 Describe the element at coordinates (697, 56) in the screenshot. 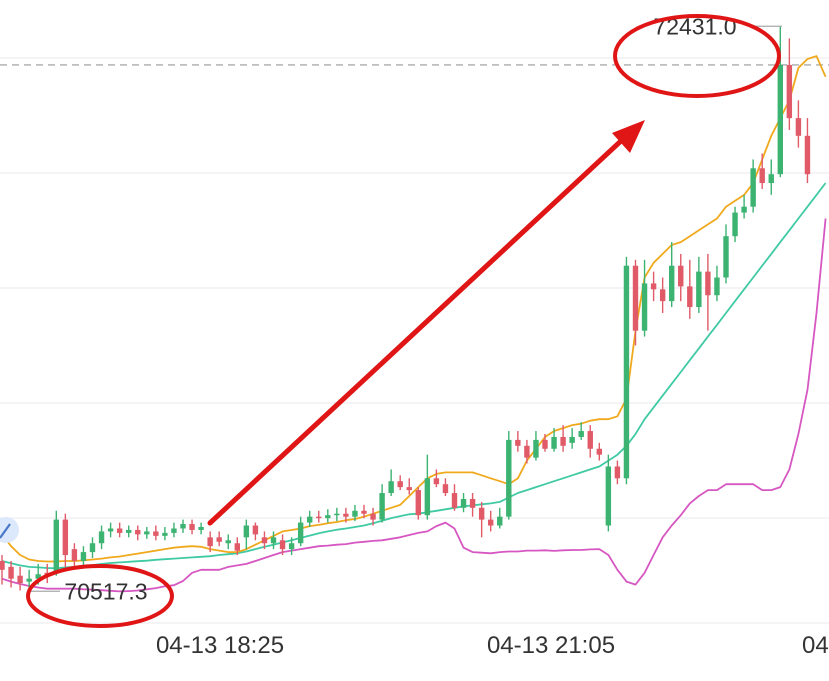

I see `high-price-circle` at that location.